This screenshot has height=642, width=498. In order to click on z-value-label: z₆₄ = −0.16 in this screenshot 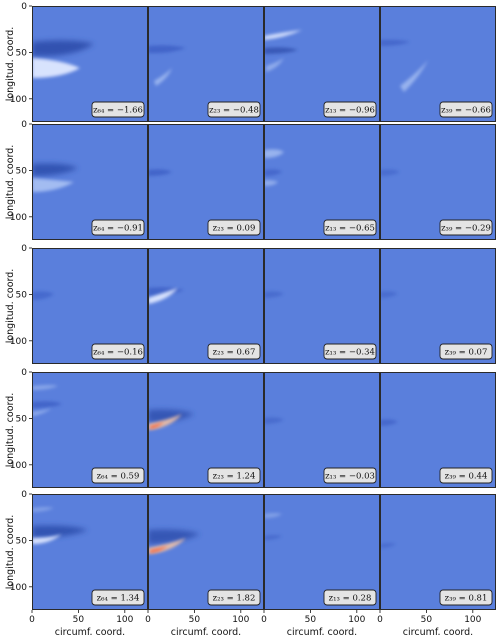, I will do `click(118, 351)`.